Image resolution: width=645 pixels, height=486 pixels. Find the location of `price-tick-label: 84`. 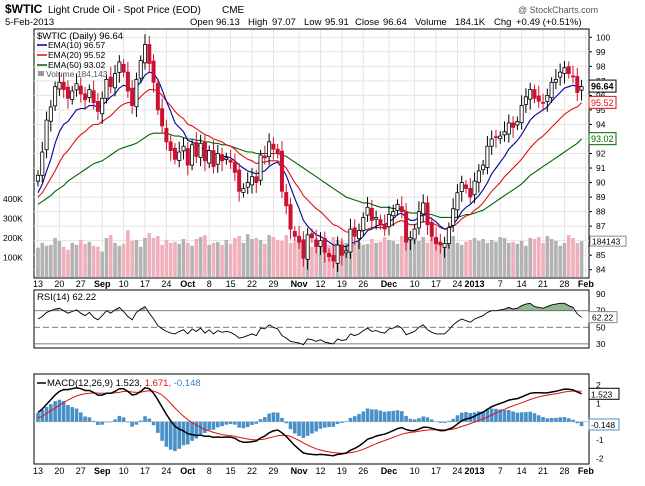

price-tick-label: 84 is located at coordinates (601, 270).